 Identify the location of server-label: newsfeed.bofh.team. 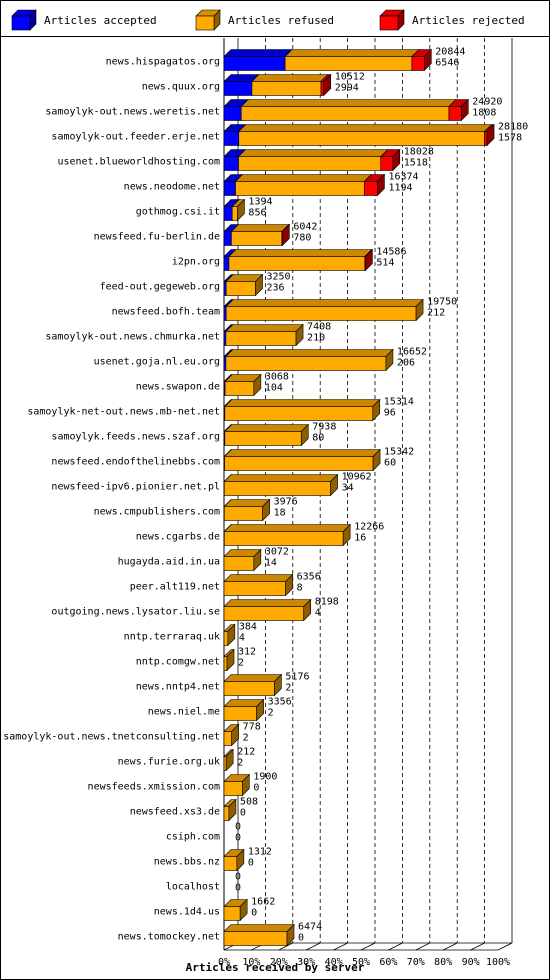
(166, 312).